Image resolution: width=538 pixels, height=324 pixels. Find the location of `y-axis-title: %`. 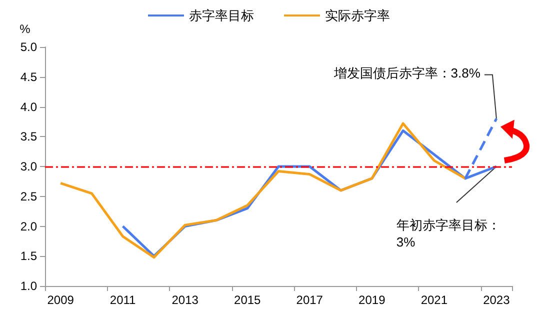

y-axis-title: % is located at coordinates (25, 29).